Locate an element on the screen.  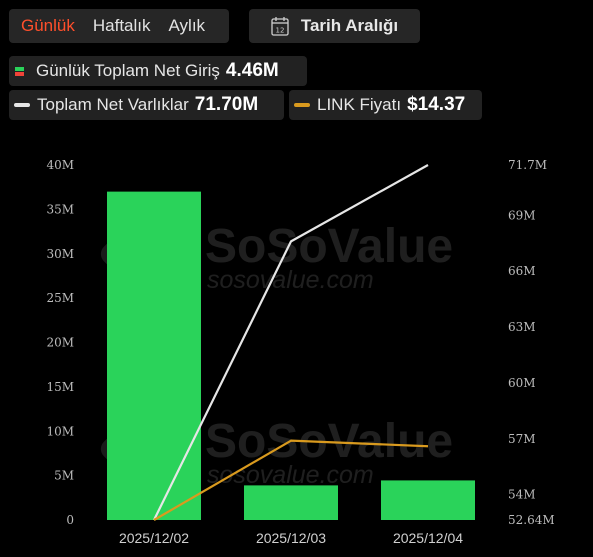
left-tick-label: 30M is located at coordinates (60, 254).